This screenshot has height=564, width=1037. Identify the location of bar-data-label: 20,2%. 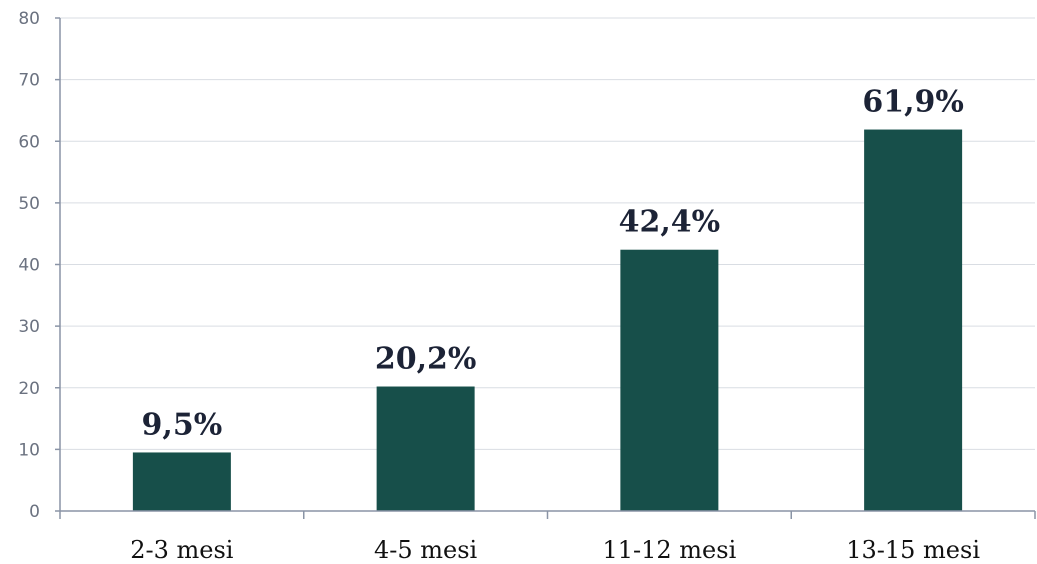
(426, 359).